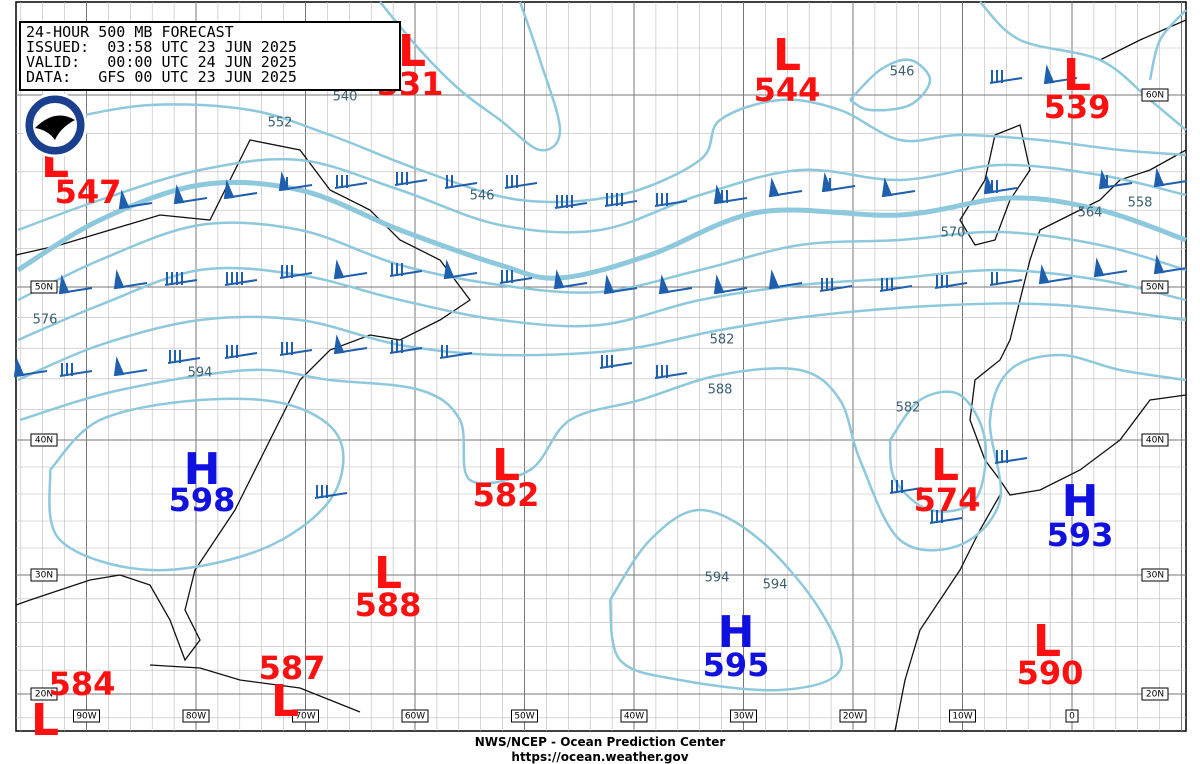  I want to click on center-value: 582, so click(506, 495).